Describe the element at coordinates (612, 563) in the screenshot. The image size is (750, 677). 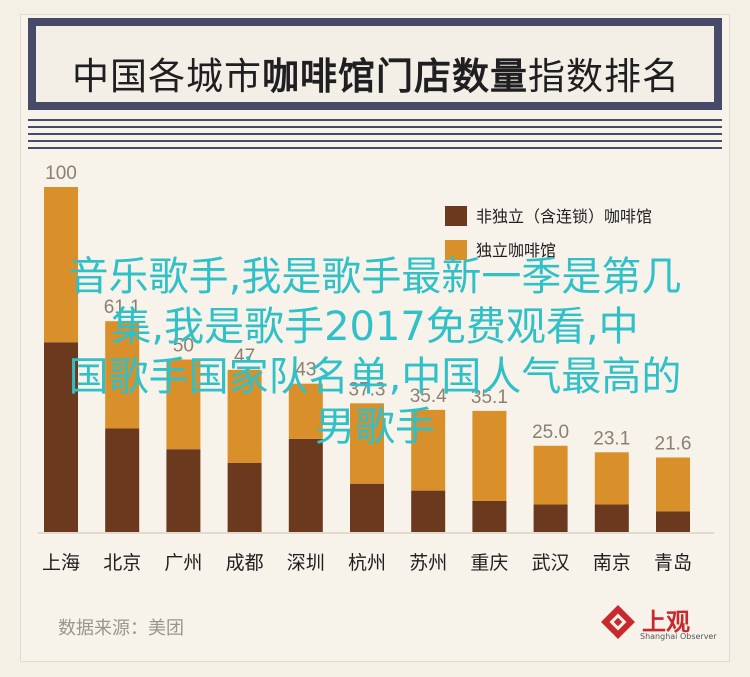
I see `category-label-9: 南京` at that location.